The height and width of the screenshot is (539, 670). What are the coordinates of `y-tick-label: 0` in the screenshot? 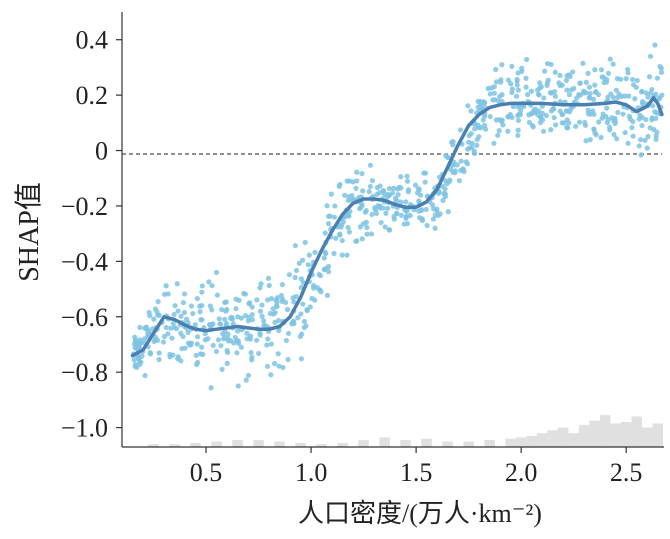 It's located at (101, 151).